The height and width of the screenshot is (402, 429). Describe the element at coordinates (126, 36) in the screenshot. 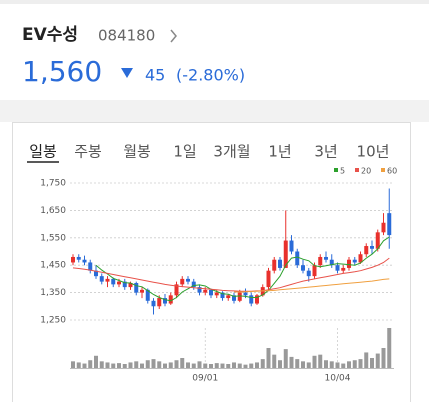

I see `stock-code: 084180` at that location.